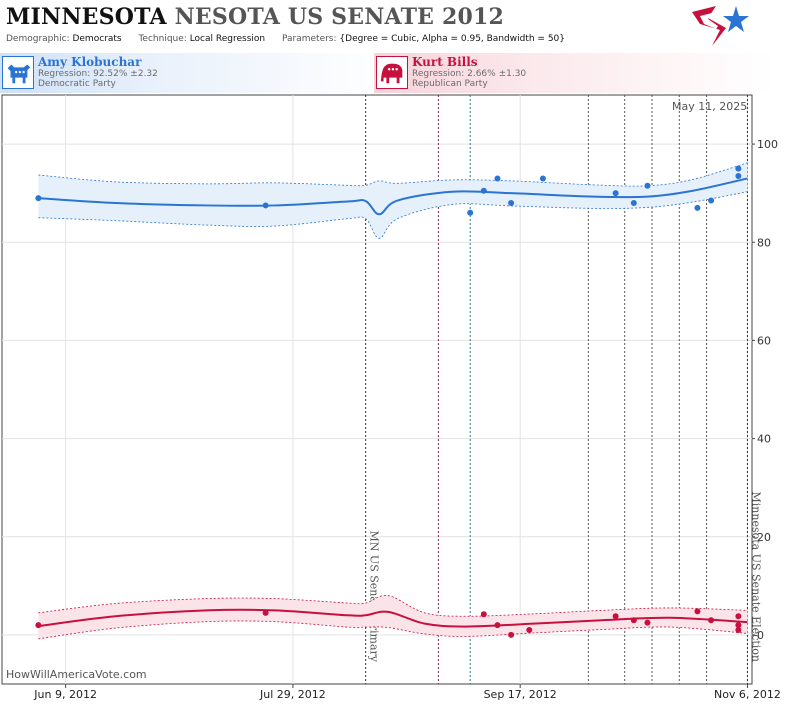 This screenshot has height=704, width=789. Describe the element at coordinates (38, 39) in the screenshot. I see `demographic-label: Demographic:` at that location.